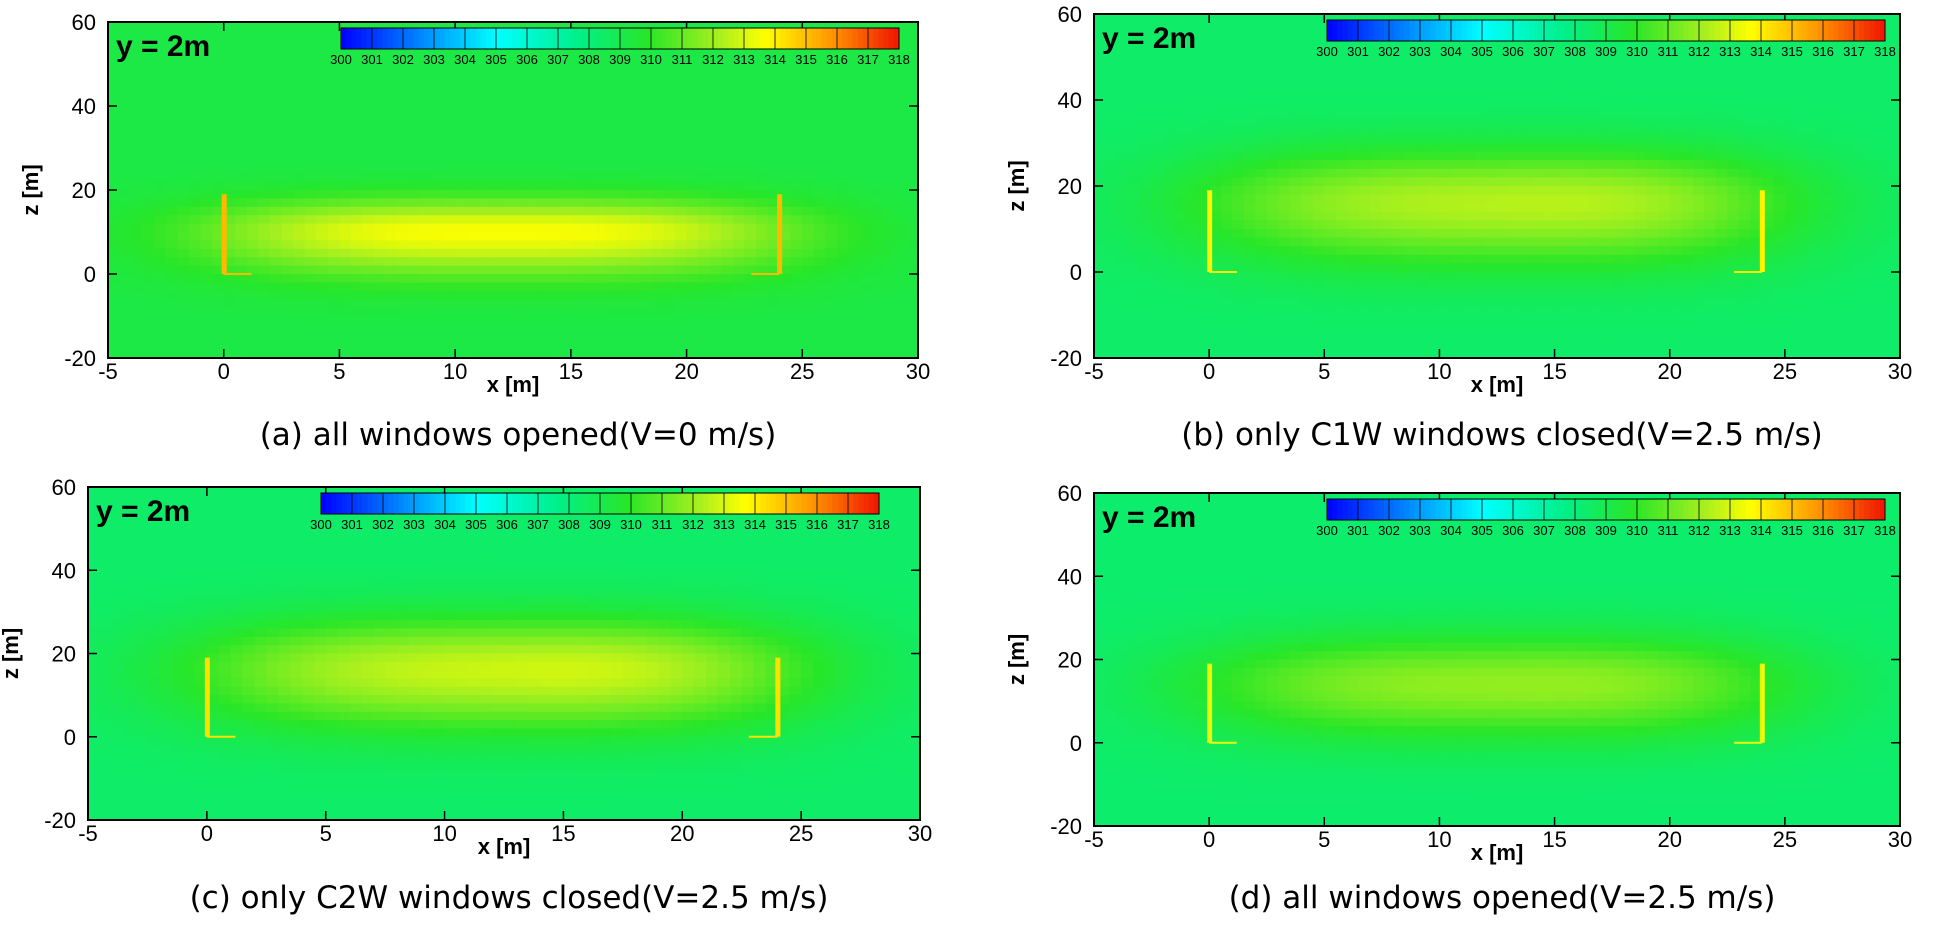  I want to click on x-tick-label: 15, so click(571, 371).